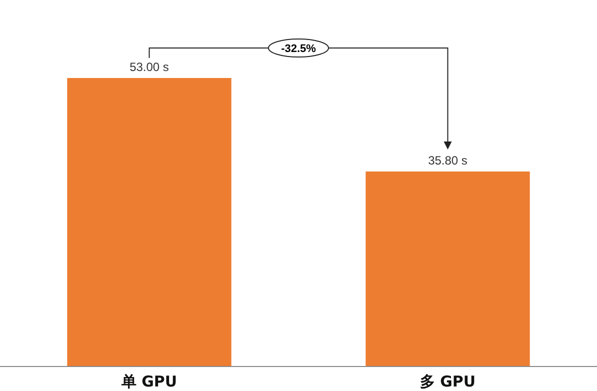  I want to click on text: -32.5%, so click(298, 49).